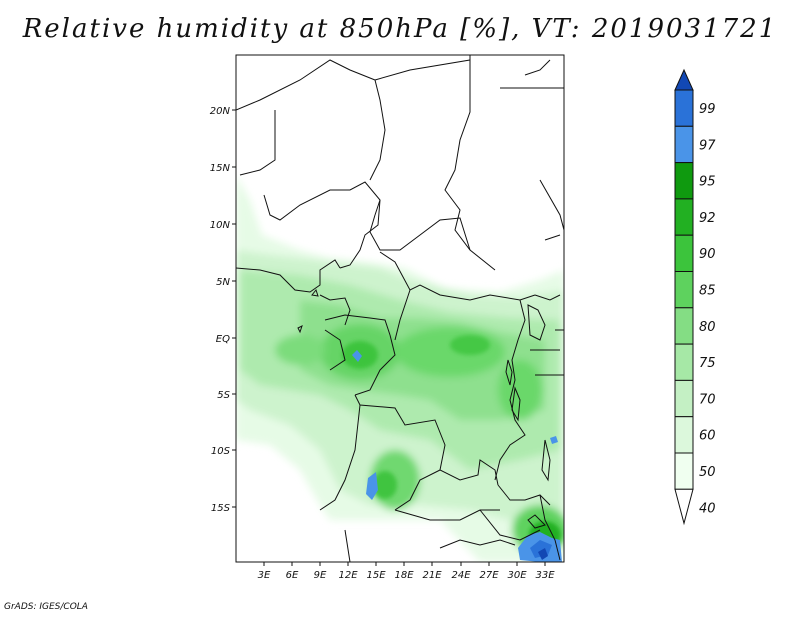 The image size is (800, 618). What do you see at coordinates (220, 225) in the screenshot?
I see `lat-tick-label: 10N` at bounding box center [220, 225].